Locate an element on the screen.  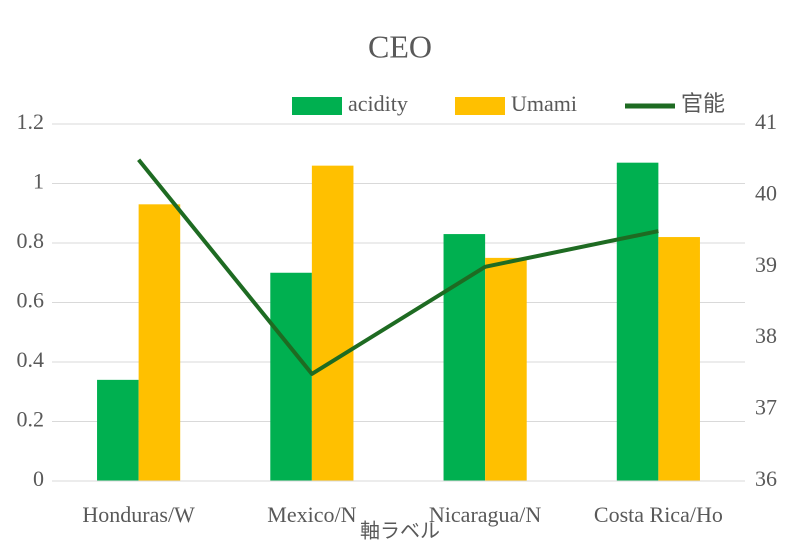
x-tick-label: Nicaragua/N is located at coordinates (485, 514).